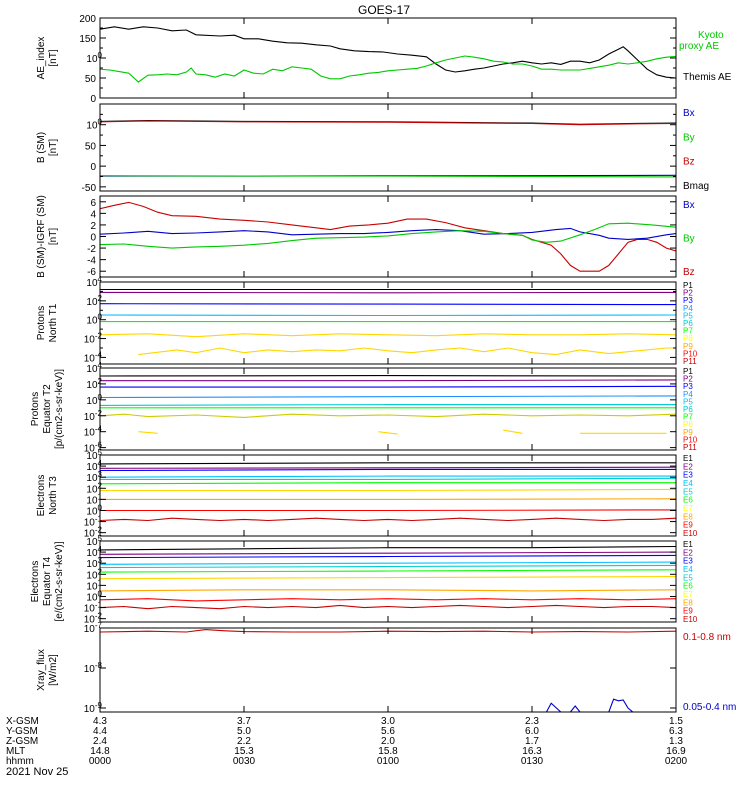  Describe the element at coordinates (91, 249) in the screenshot. I see `y-tick-label: -2` at that location.